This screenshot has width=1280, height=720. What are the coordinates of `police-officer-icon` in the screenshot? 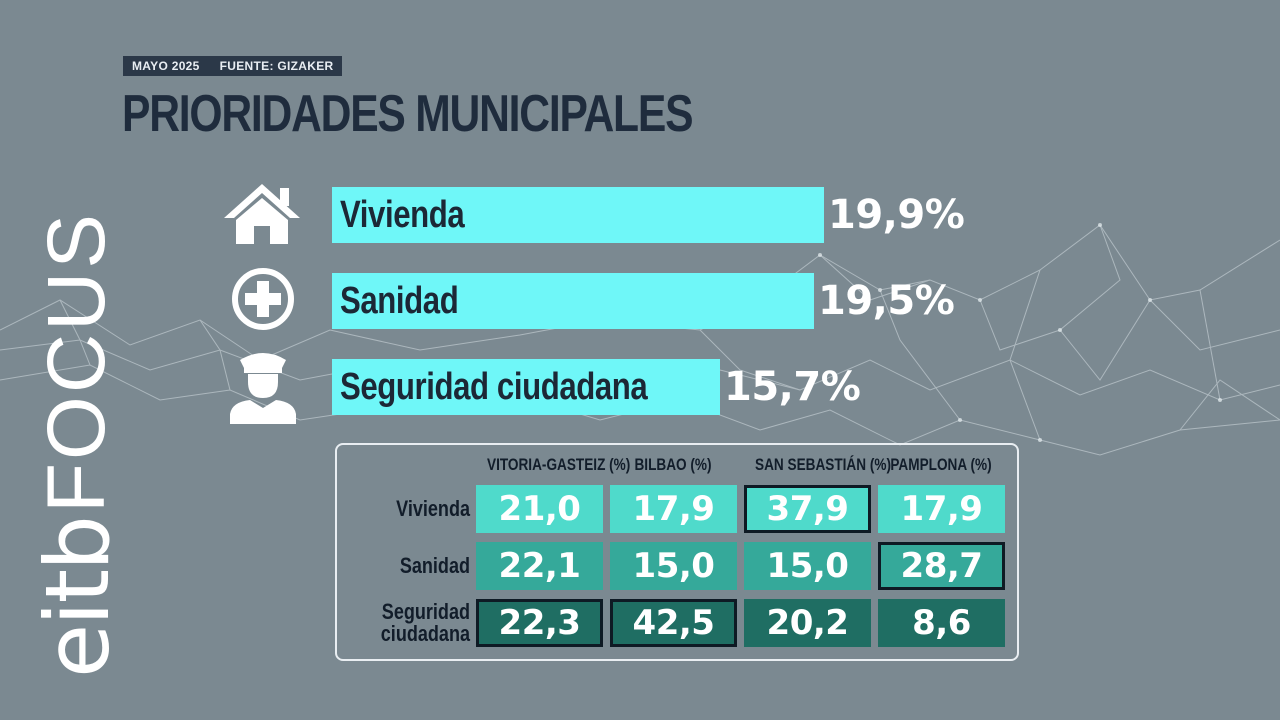 It's located at (263, 388).